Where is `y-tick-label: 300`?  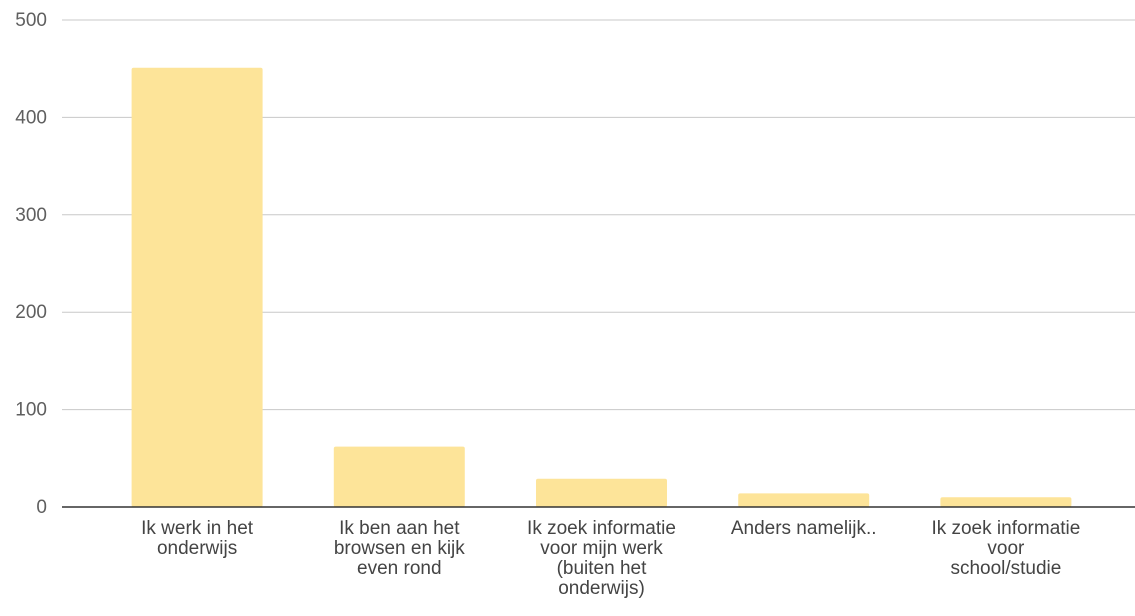
y-tick-label: 300 is located at coordinates (31, 215).